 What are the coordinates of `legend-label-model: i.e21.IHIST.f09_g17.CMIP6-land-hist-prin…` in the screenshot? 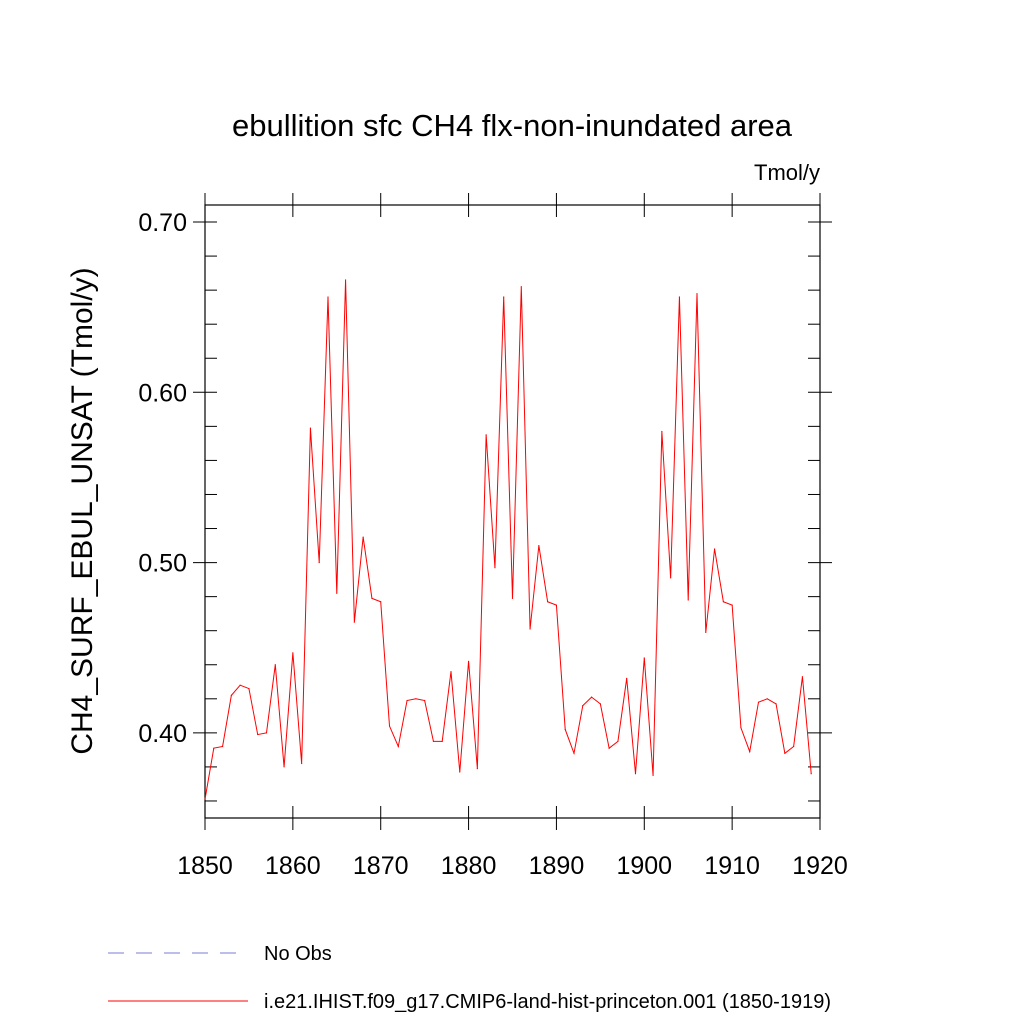 It's located at (547, 1002).